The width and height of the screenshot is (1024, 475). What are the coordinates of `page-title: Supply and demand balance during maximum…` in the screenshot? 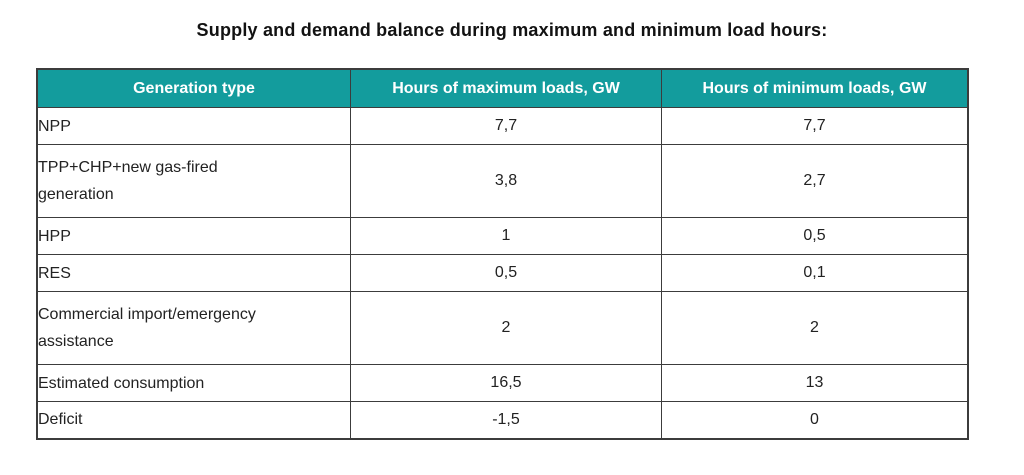 It's located at (512, 30).